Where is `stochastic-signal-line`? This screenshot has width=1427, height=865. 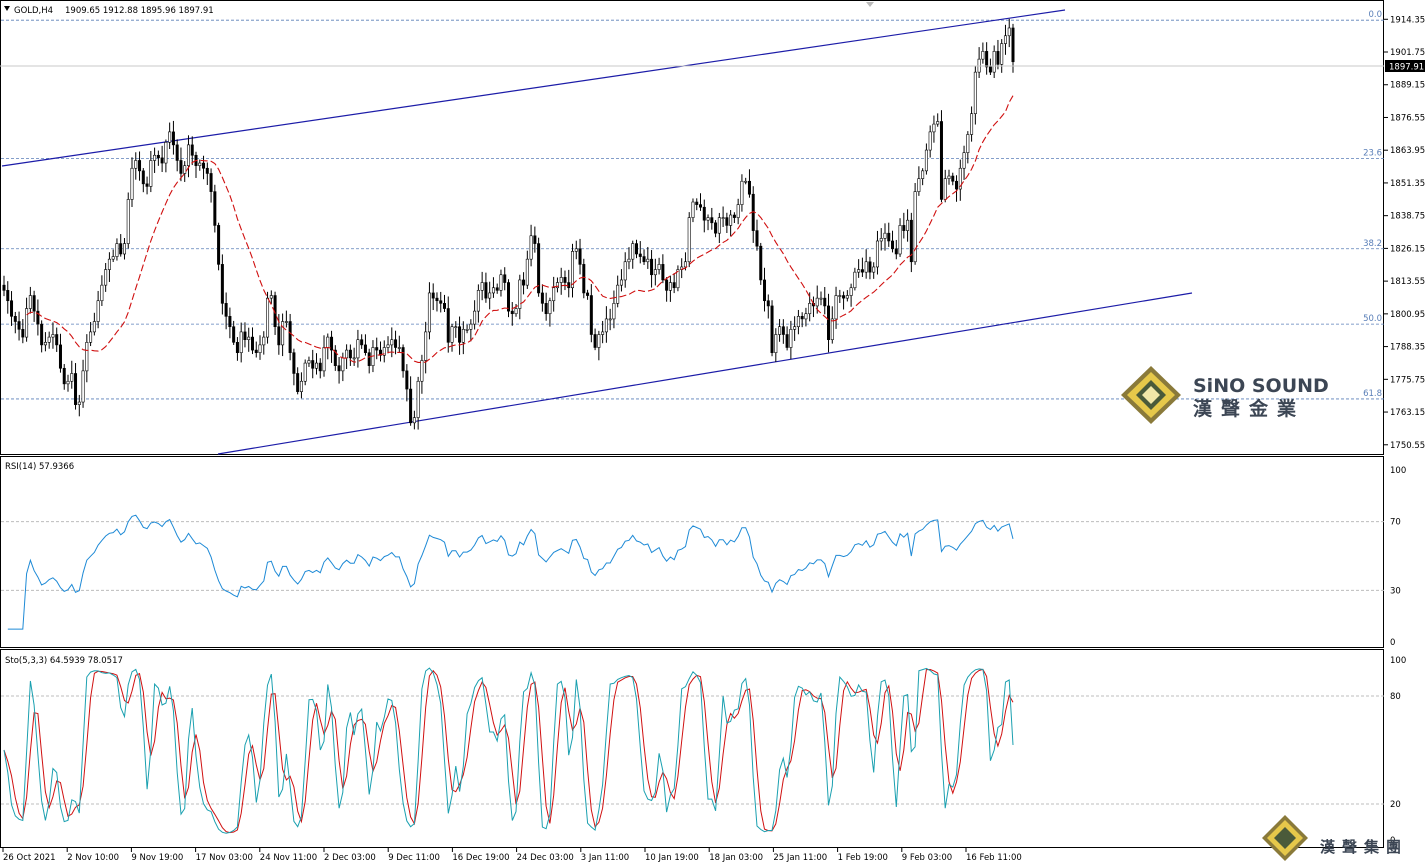
stochastic-signal-line is located at coordinates (508, 751).